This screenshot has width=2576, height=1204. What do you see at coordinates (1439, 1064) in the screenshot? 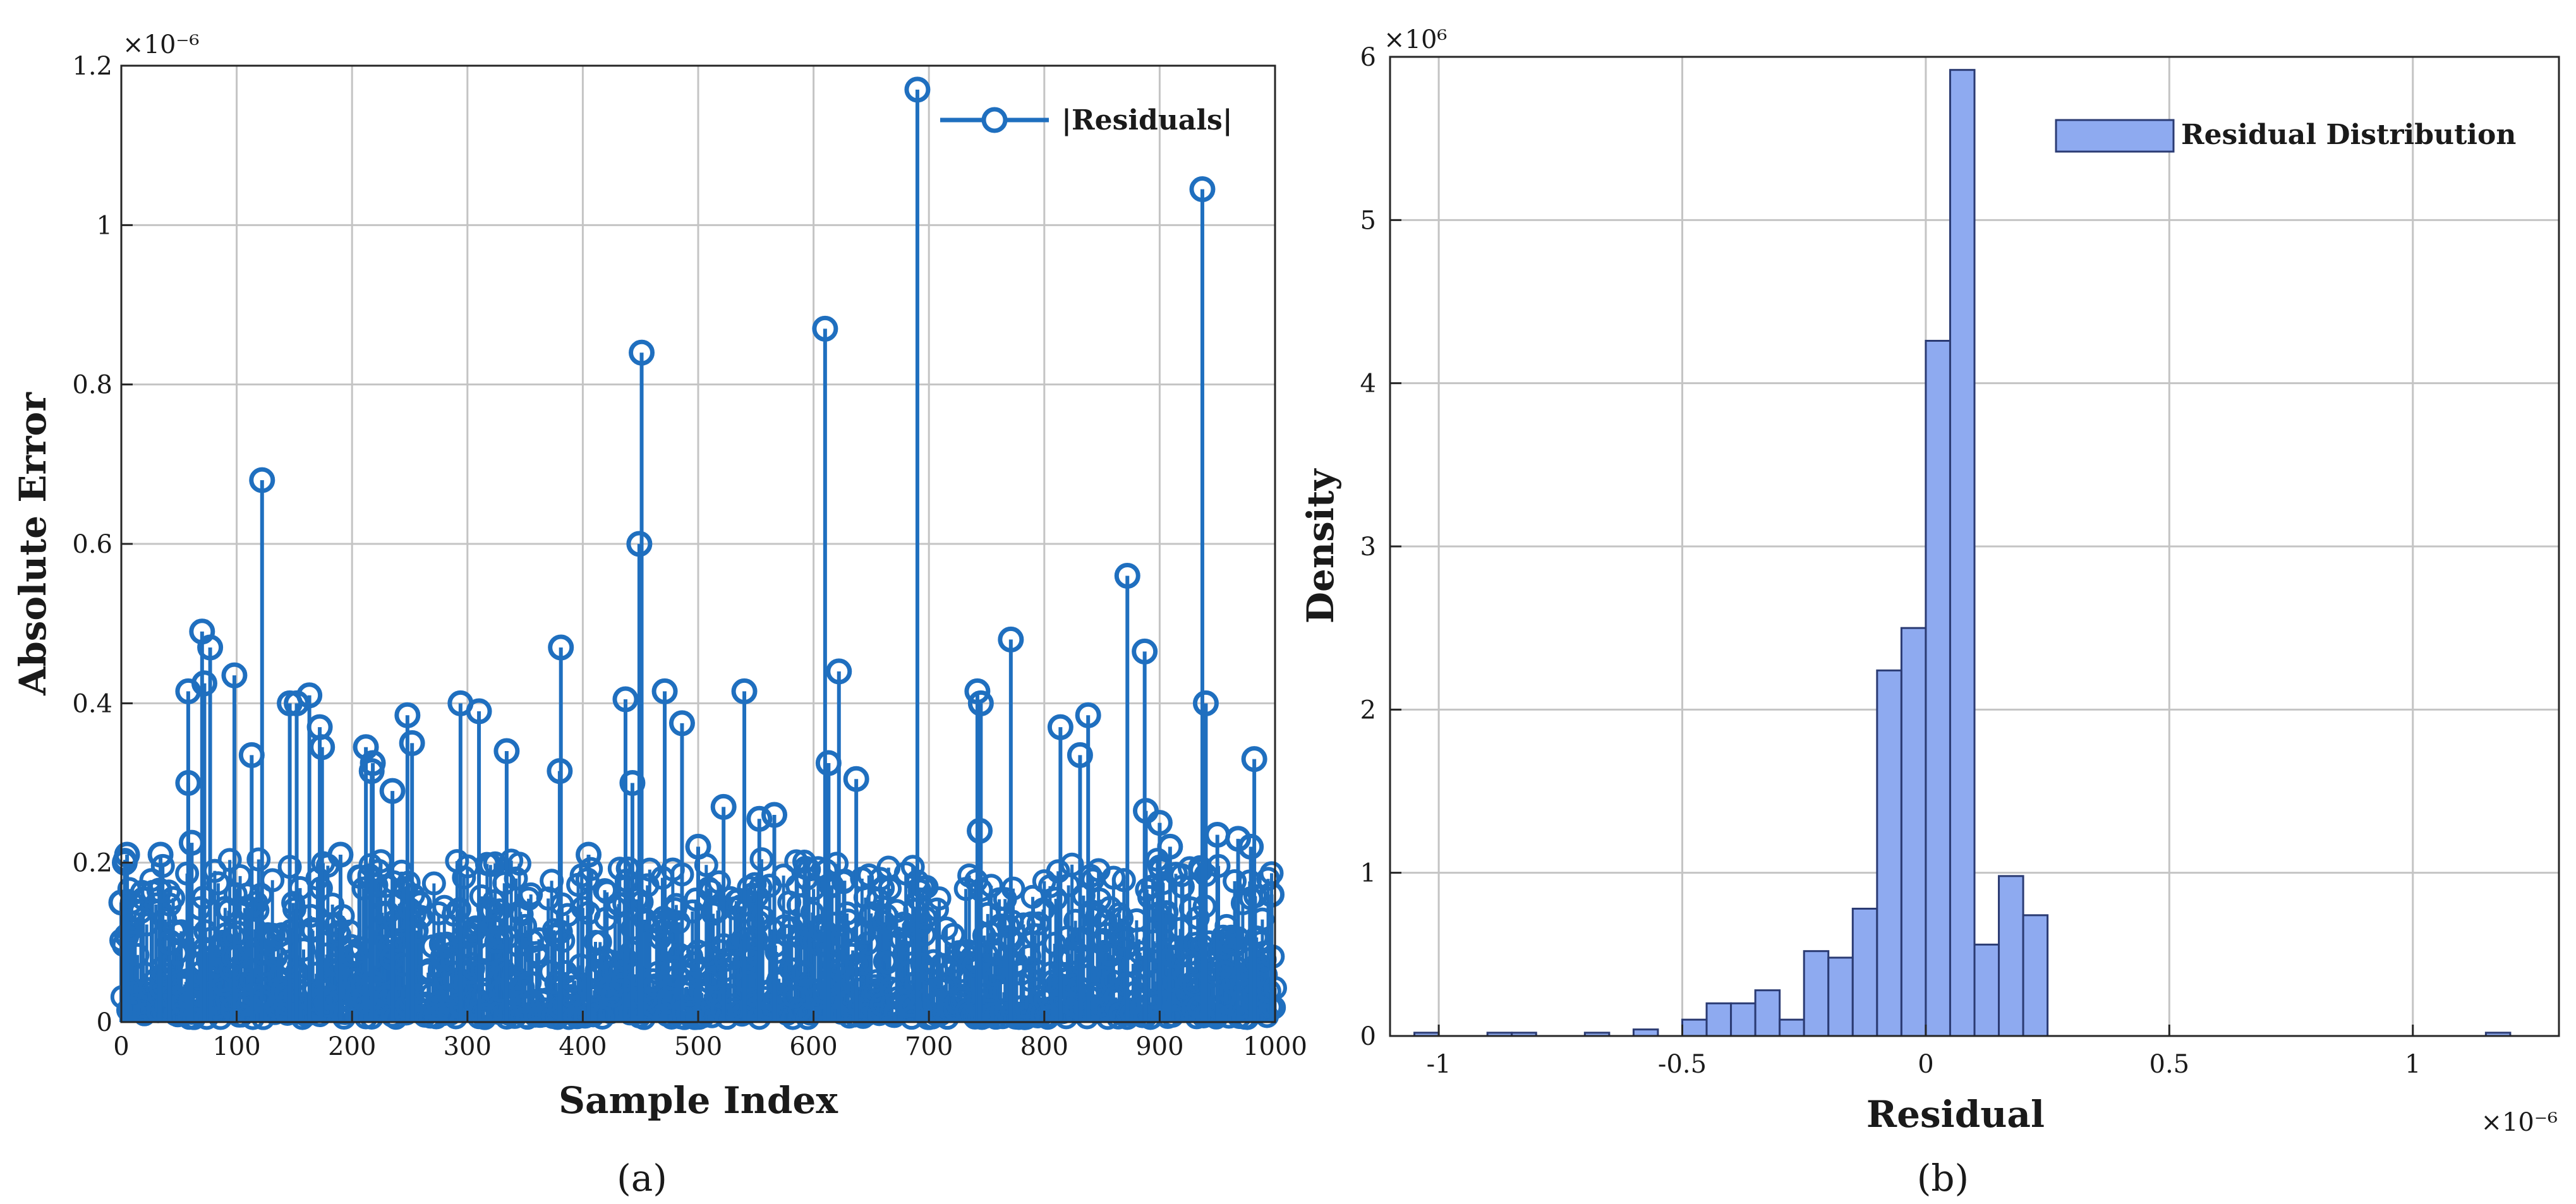
I see `x-tick-label: -1` at bounding box center [1439, 1064].